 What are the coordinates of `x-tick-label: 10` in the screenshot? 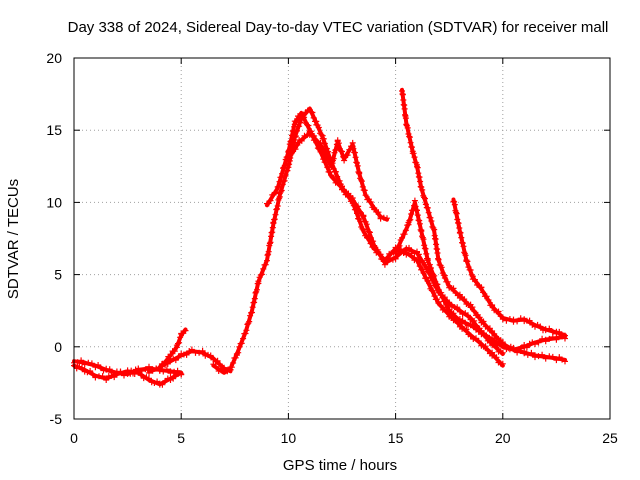 It's located at (289, 438).